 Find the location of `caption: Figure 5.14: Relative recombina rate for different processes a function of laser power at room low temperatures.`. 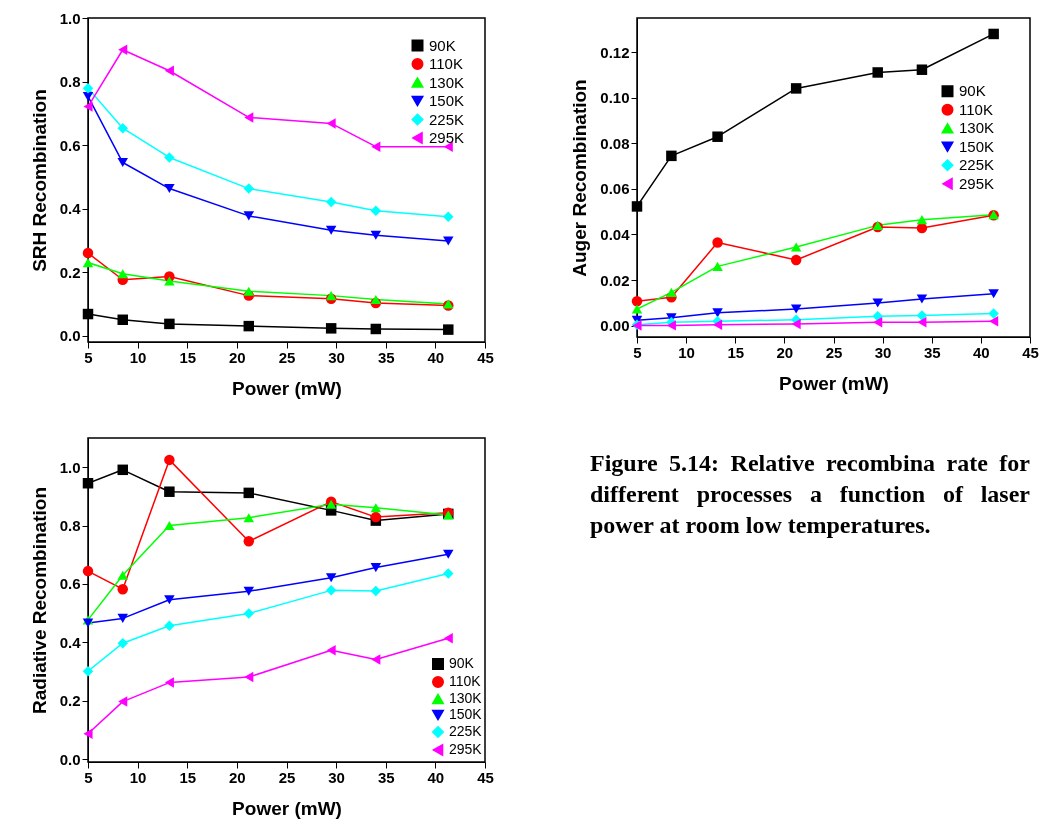

caption: Figure 5.14: Relative recombina rate for different processes a function of laser power at room low temperatures. is located at coordinates (810, 495).